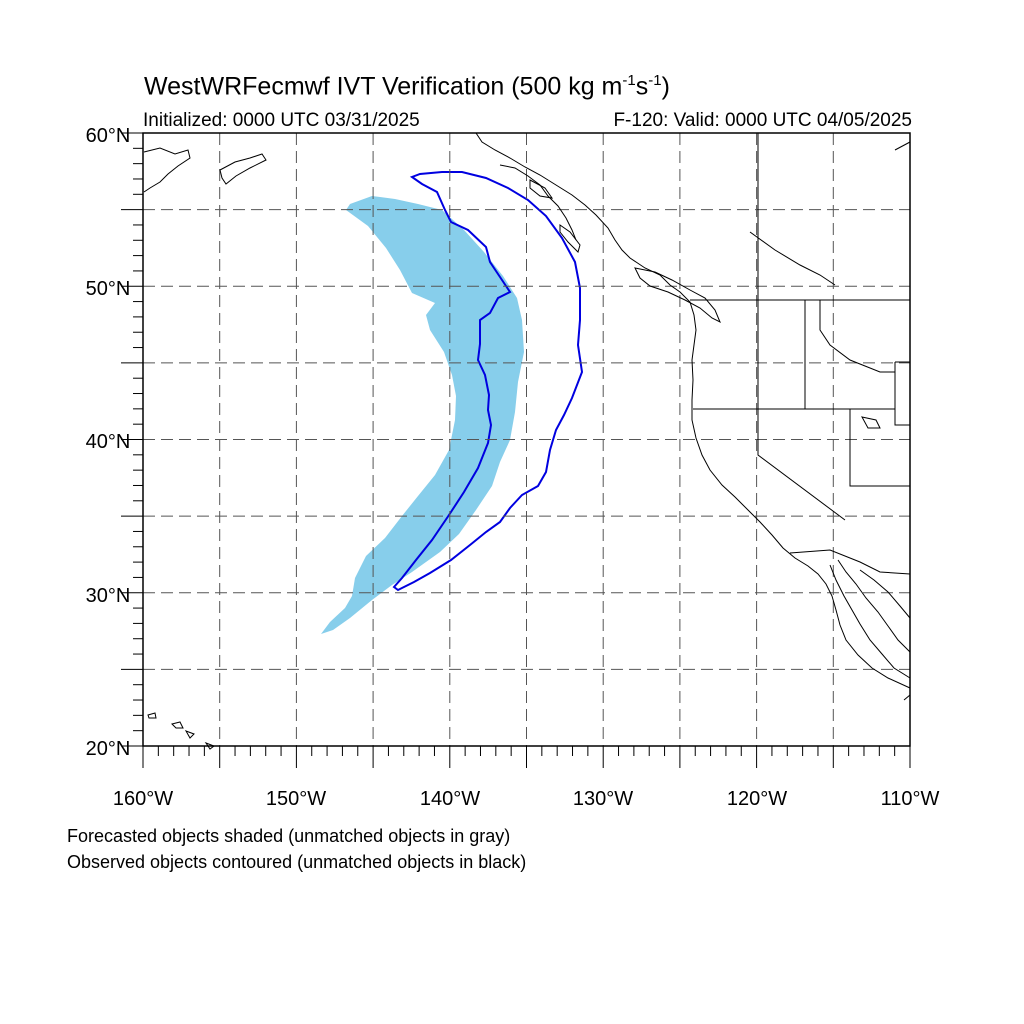  What do you see at coordinates (108, 289) in the screenshot?
I see `lat-label-50: 50°N` at bounding box center [108, 289].